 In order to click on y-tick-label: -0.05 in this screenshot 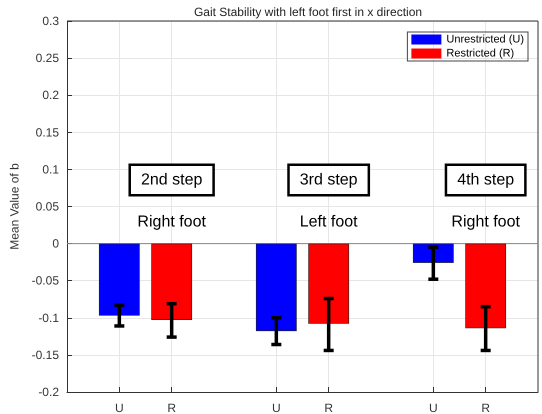, I will do `click(46, 281)`.